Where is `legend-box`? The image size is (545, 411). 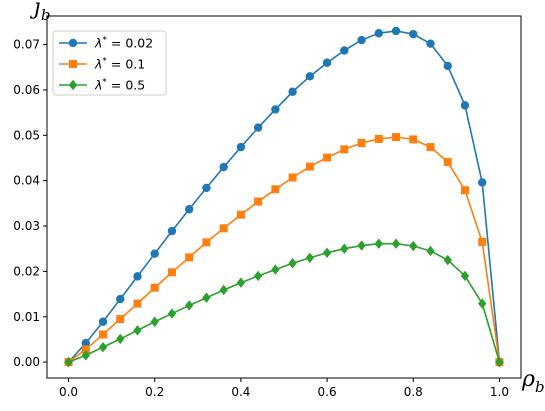
legend-box is located at coordinates (109, 63).